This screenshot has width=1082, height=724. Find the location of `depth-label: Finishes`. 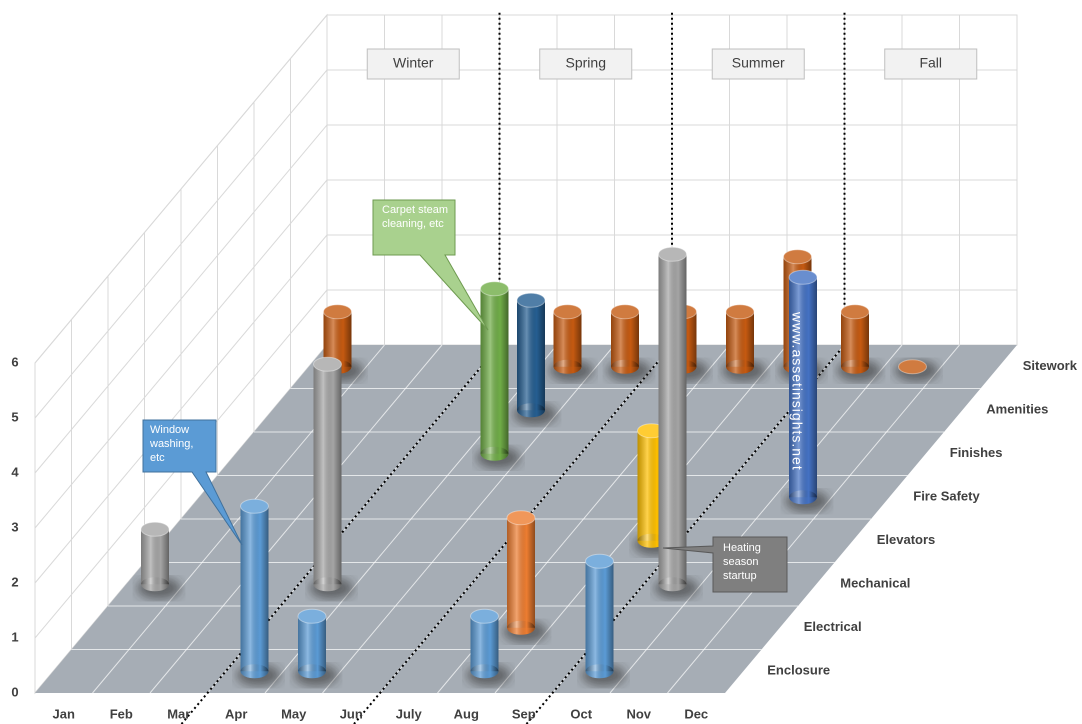

depth-label: Finishes is located at coordinates (976, 452).